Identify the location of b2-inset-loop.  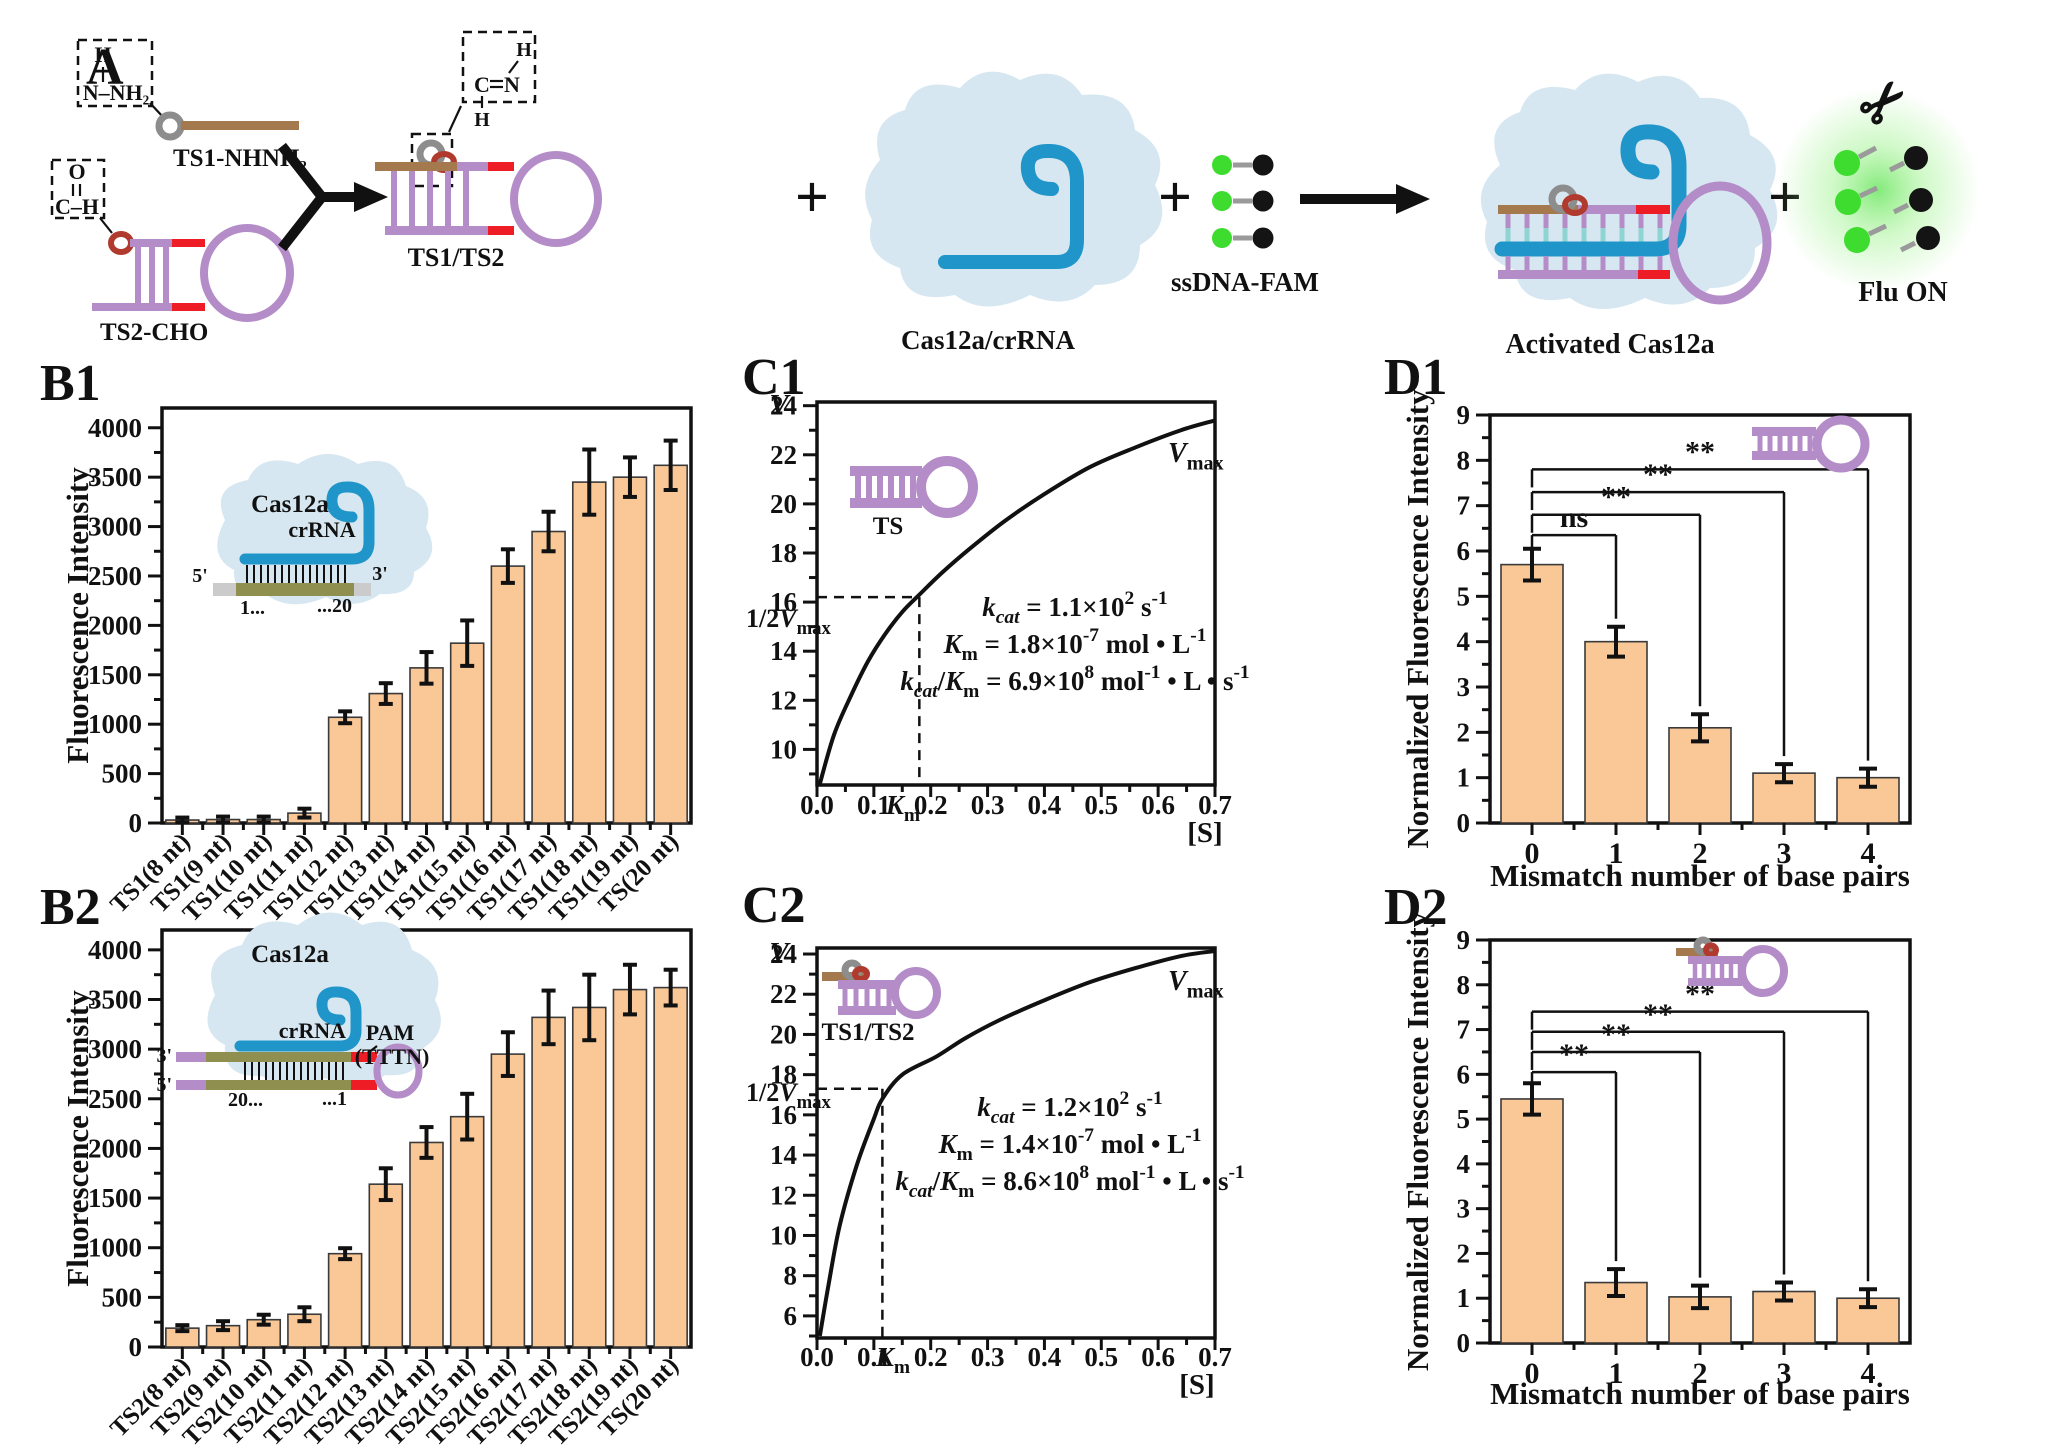
(398, 1071).